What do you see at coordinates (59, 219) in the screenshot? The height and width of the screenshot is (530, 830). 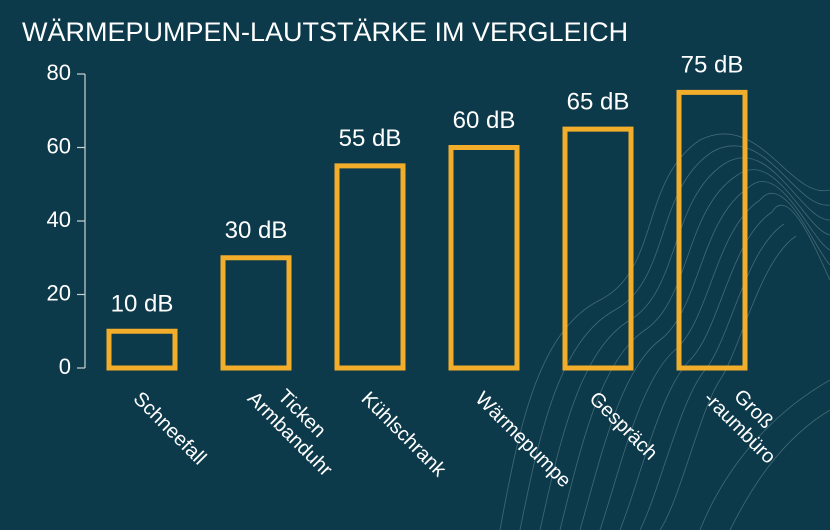 I see `y-tick-label: 40` at bounding box center [59, 219].